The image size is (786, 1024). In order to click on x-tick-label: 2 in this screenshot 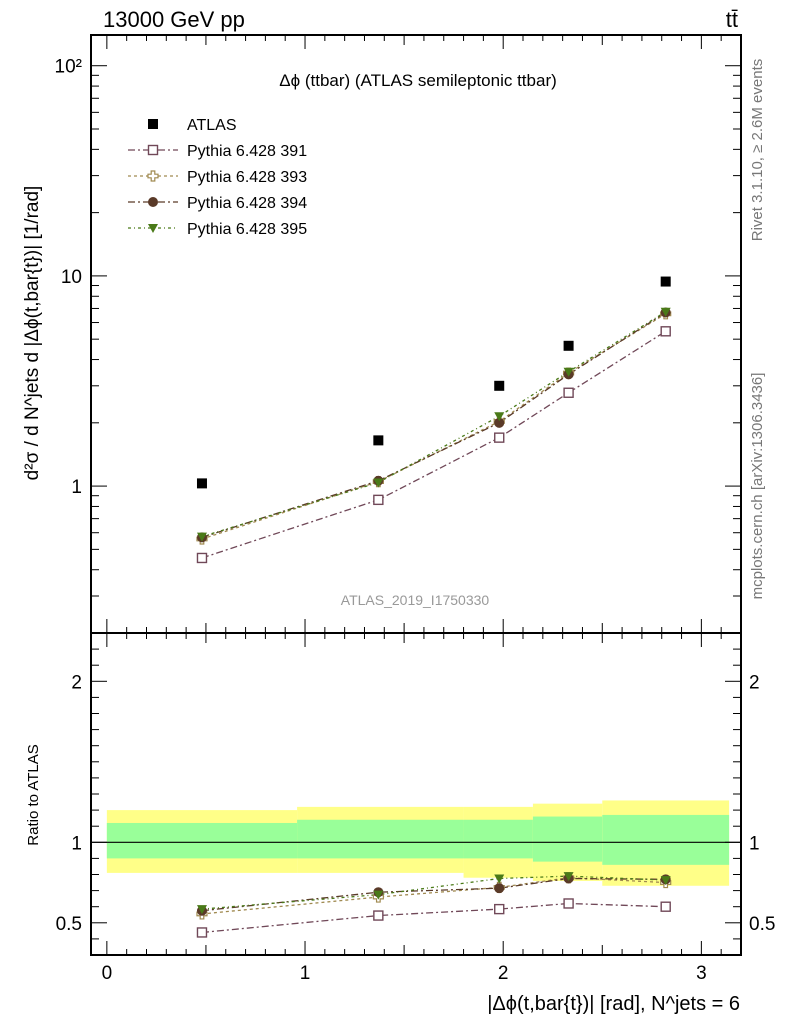, I will do `click(503, 973)`.